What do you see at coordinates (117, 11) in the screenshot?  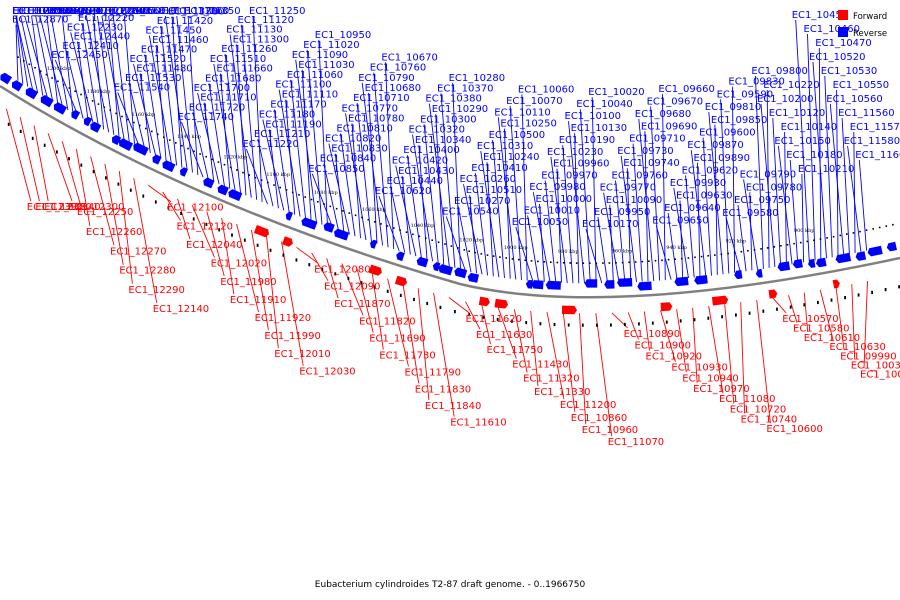 I see `reverse-gene-label: EC1_12200` at bounding box center [117, 11].